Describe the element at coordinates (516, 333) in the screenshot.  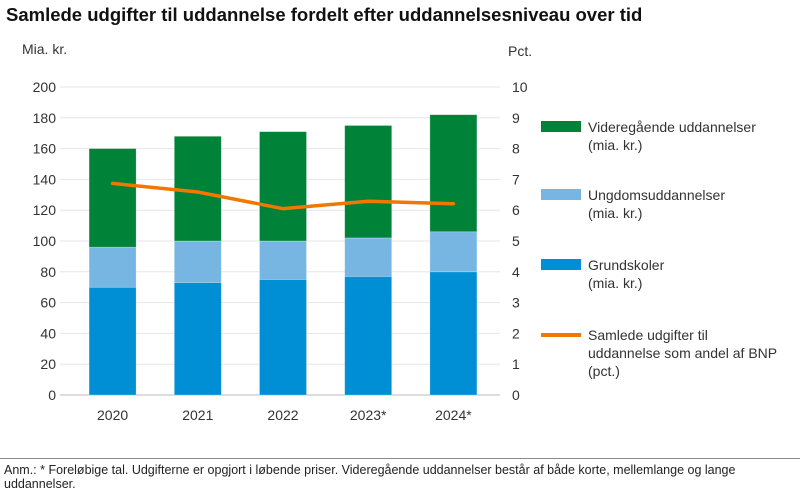
I see `y2-tick-label: 2` at that location.